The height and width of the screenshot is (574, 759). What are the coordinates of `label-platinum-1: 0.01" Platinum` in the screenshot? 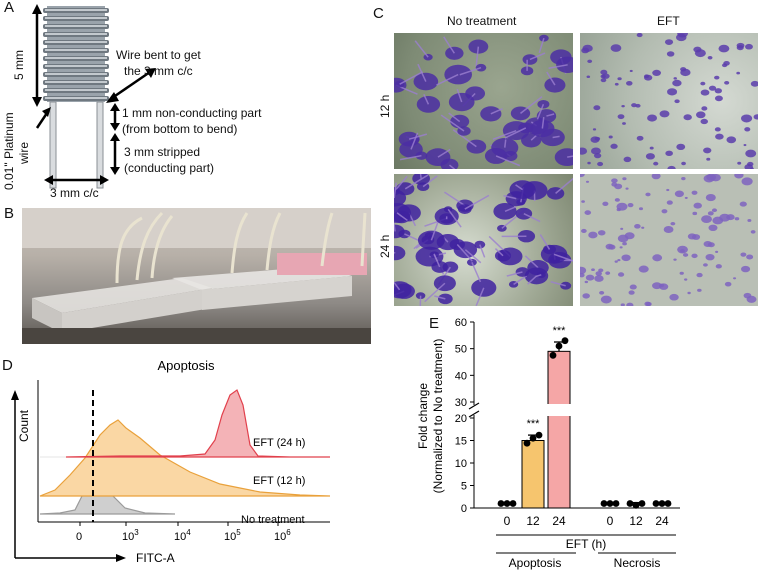 It's located at (9, 151).